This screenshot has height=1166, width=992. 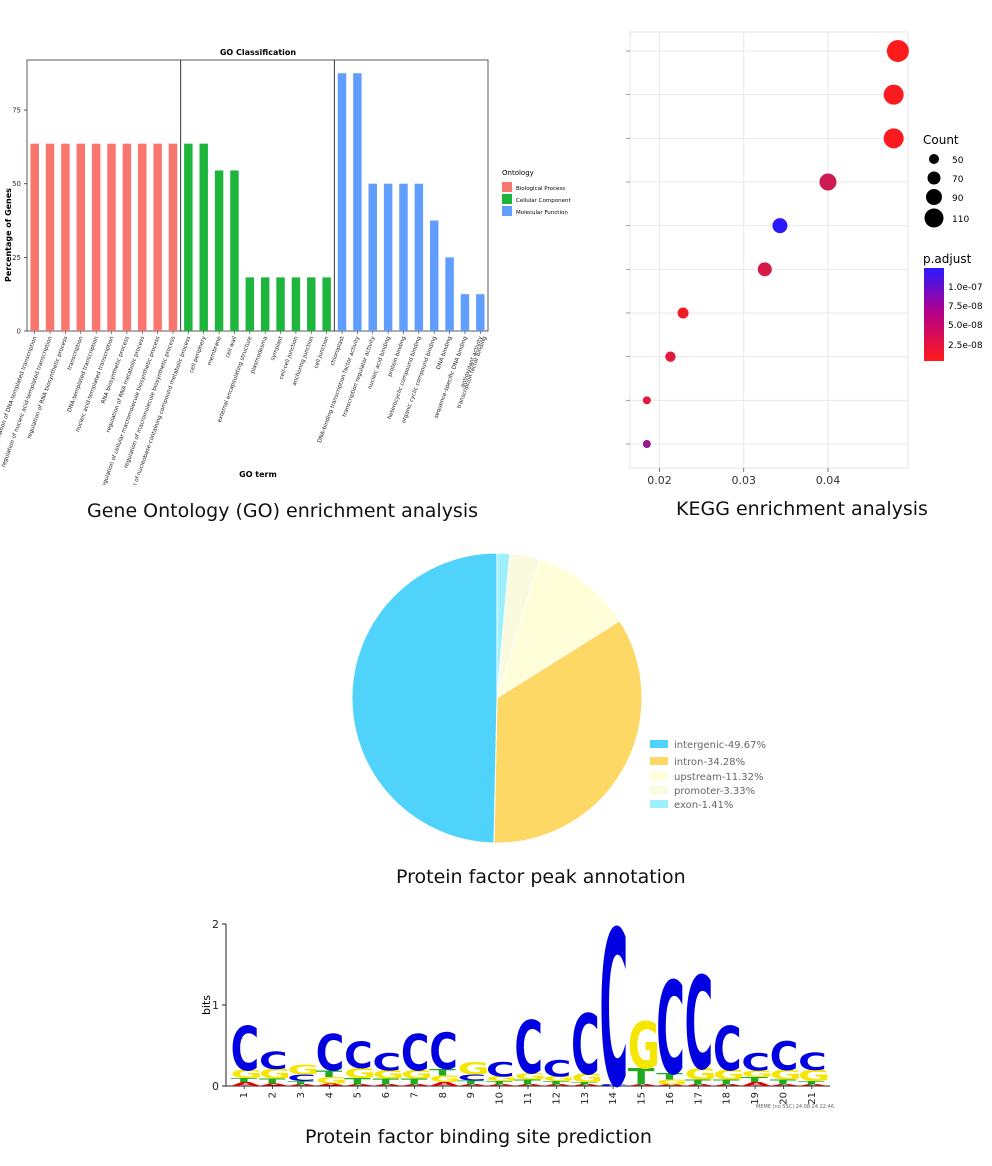 I want to click on logo-letter-pos8-A-1: A, so click(x=444, y=1084).